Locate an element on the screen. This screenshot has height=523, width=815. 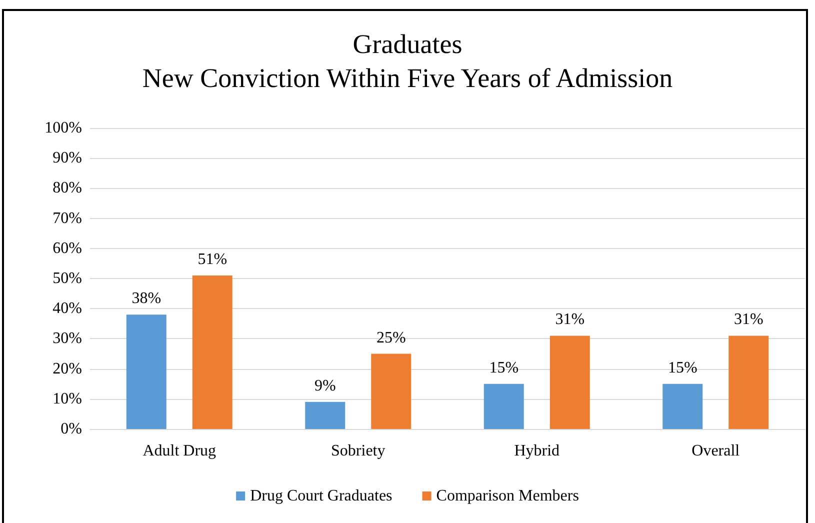
y-tick-label: 80% is located at coordinates (67, 188).